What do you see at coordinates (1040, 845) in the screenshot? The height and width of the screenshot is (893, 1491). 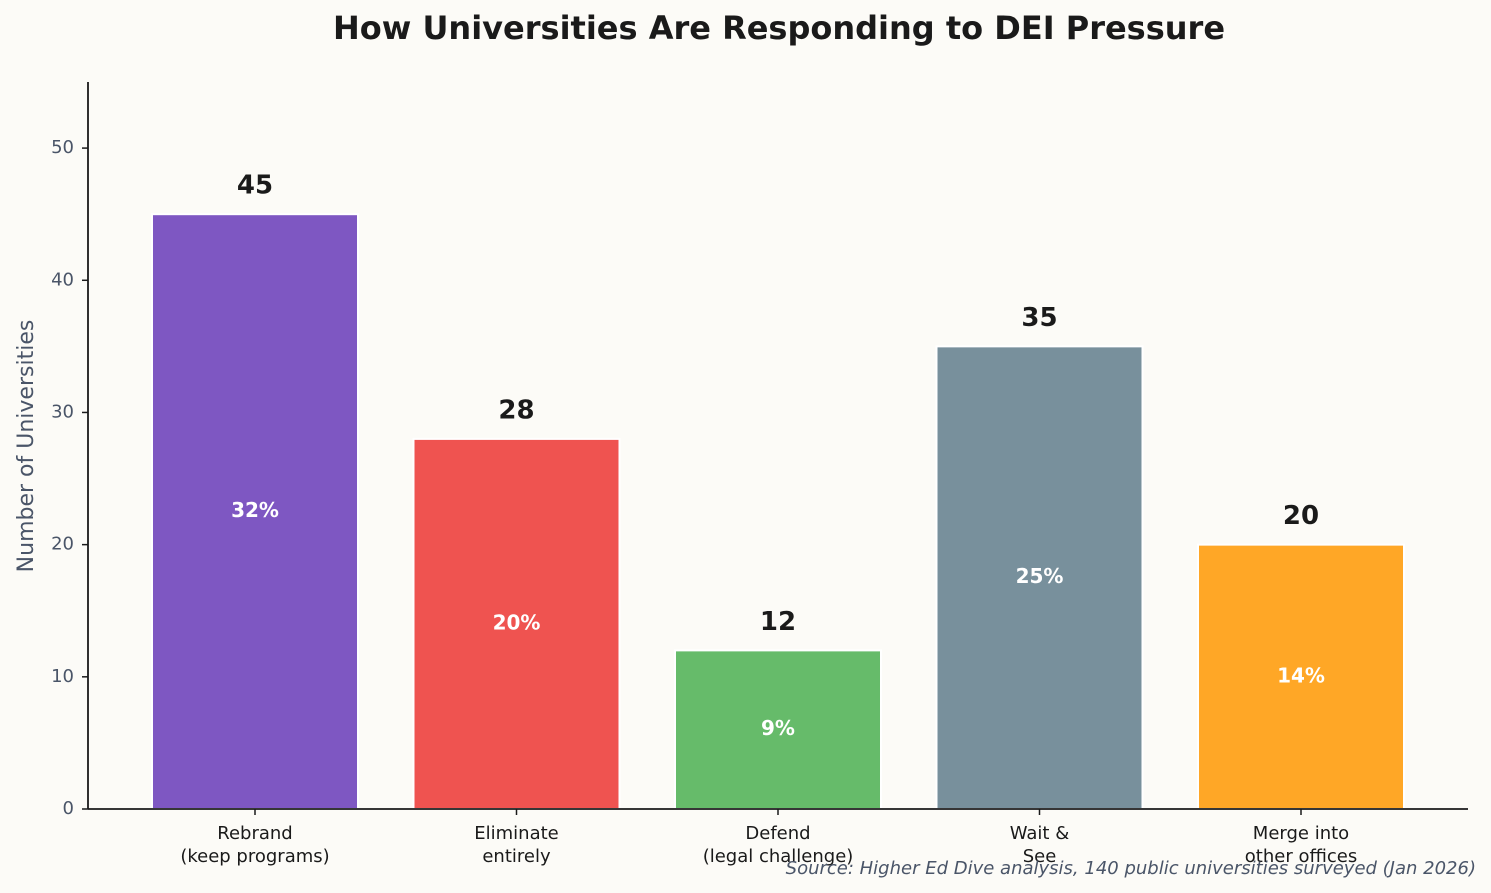 I see `x-tick-label: Wait & See` at bounding box center [1040, 845].